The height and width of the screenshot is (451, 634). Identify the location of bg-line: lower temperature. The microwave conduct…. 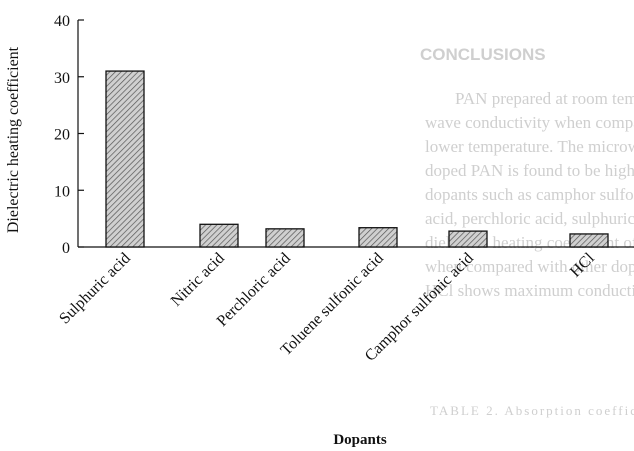
(529, 146).